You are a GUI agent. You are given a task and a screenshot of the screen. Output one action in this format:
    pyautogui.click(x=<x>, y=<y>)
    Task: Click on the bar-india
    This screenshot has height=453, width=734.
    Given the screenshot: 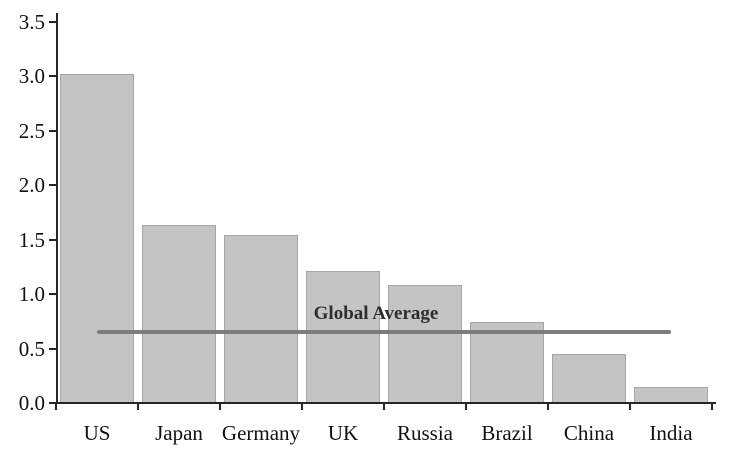 What is the action you would take?
    pyautogui.click(x=671, y=394)
    